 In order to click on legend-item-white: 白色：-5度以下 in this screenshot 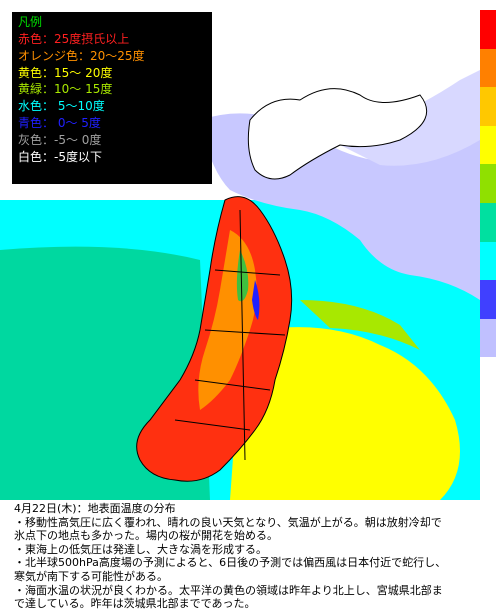, I will do `click(60, 156)`.